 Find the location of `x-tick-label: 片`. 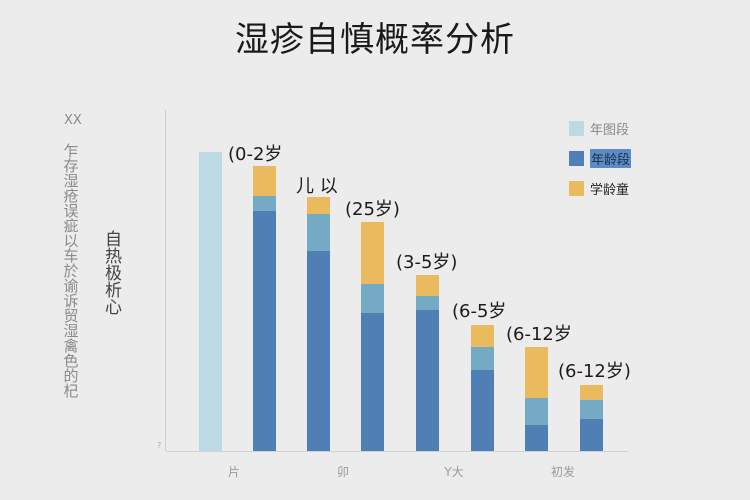

x-tick-label: 片 is located at coordinates (234, 472).